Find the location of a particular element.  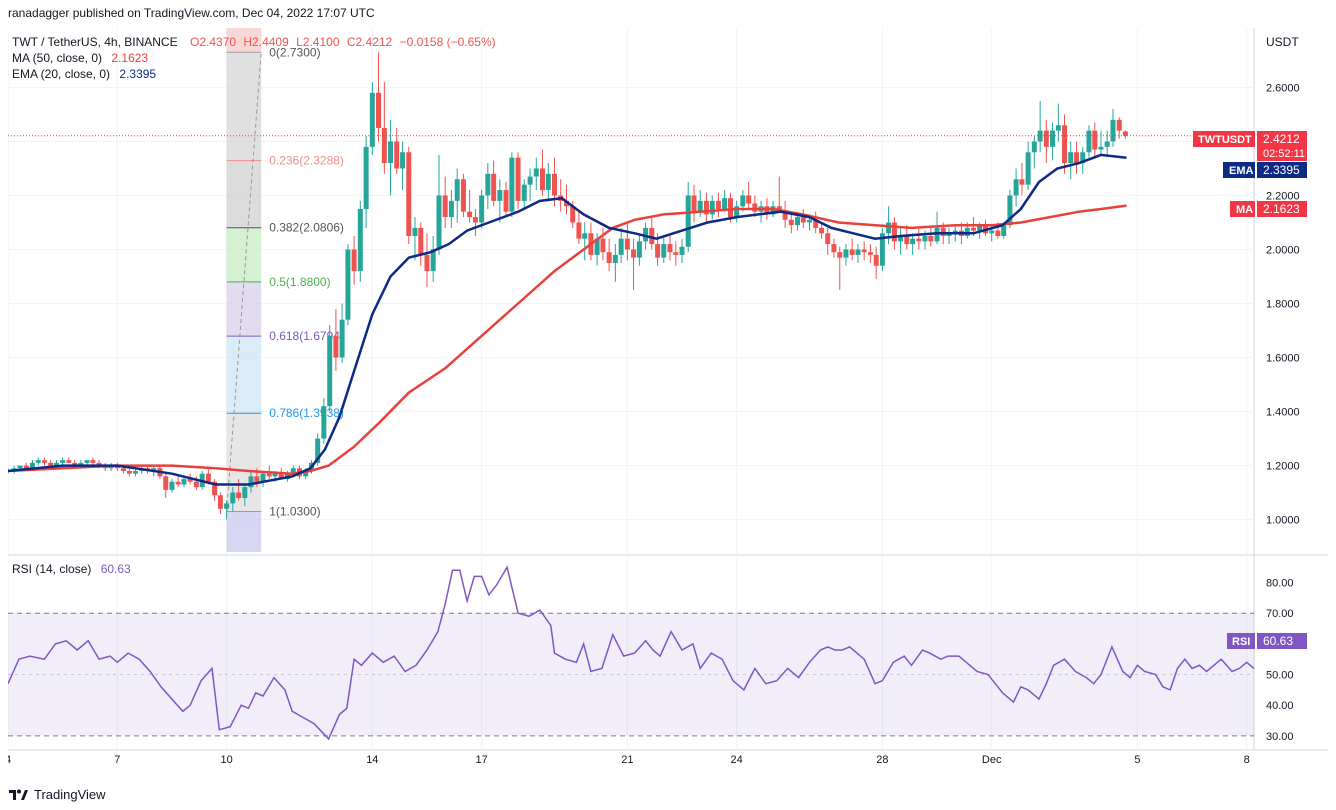

rsi-tick-label: 40.00 is located at coordinates (1280, 706).